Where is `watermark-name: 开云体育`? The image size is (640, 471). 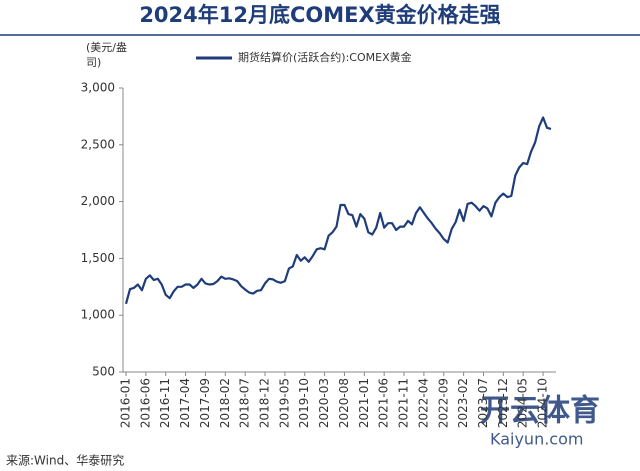 watermark-name: 开云体育 is located at coordinates (540, 411).